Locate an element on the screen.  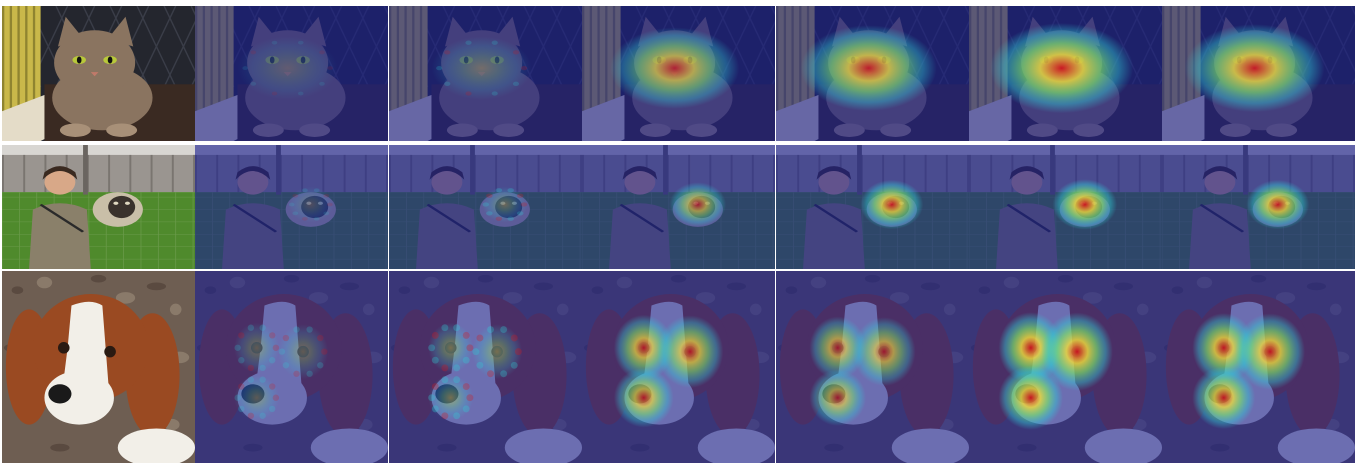
basset-puppy-original-photo is located at coordinates (98, 367).